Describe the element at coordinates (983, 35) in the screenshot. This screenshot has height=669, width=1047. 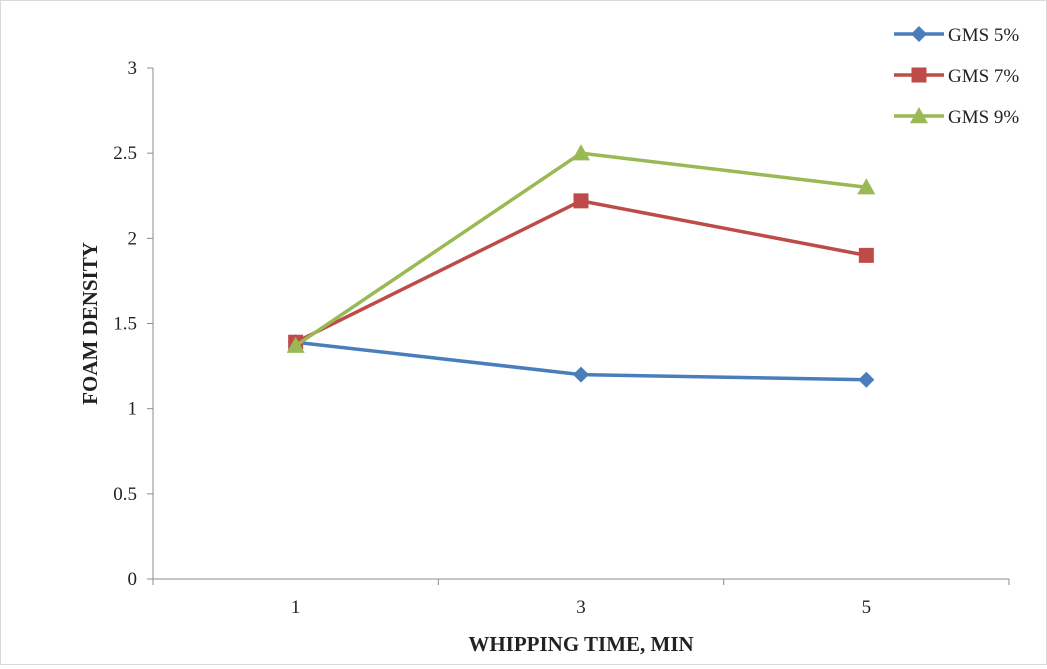
I see `legend-label: GMS 5%` at that location.